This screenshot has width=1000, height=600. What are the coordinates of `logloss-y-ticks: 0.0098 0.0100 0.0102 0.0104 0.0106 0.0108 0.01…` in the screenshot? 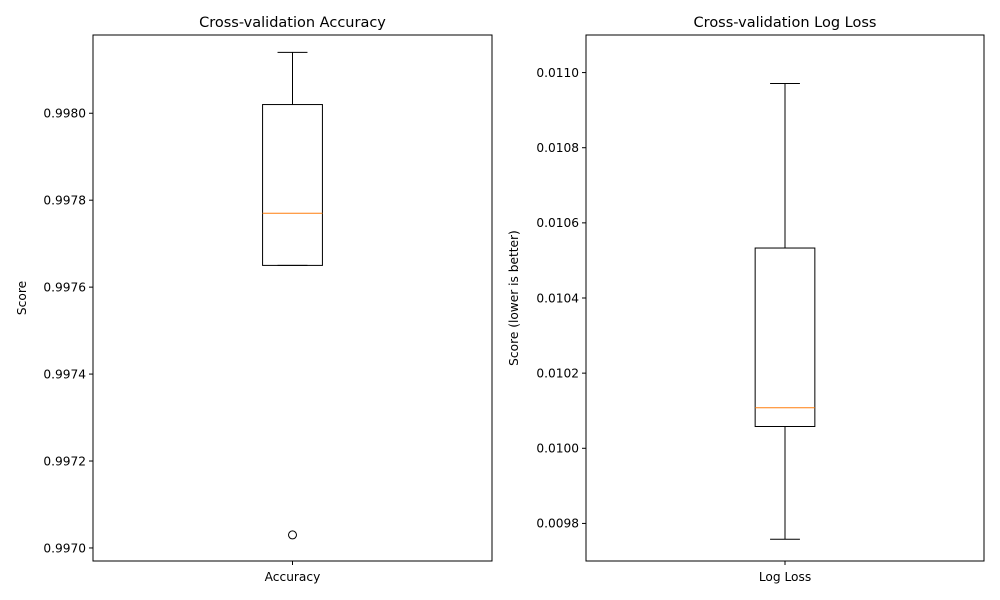 It's located at (561, 298).